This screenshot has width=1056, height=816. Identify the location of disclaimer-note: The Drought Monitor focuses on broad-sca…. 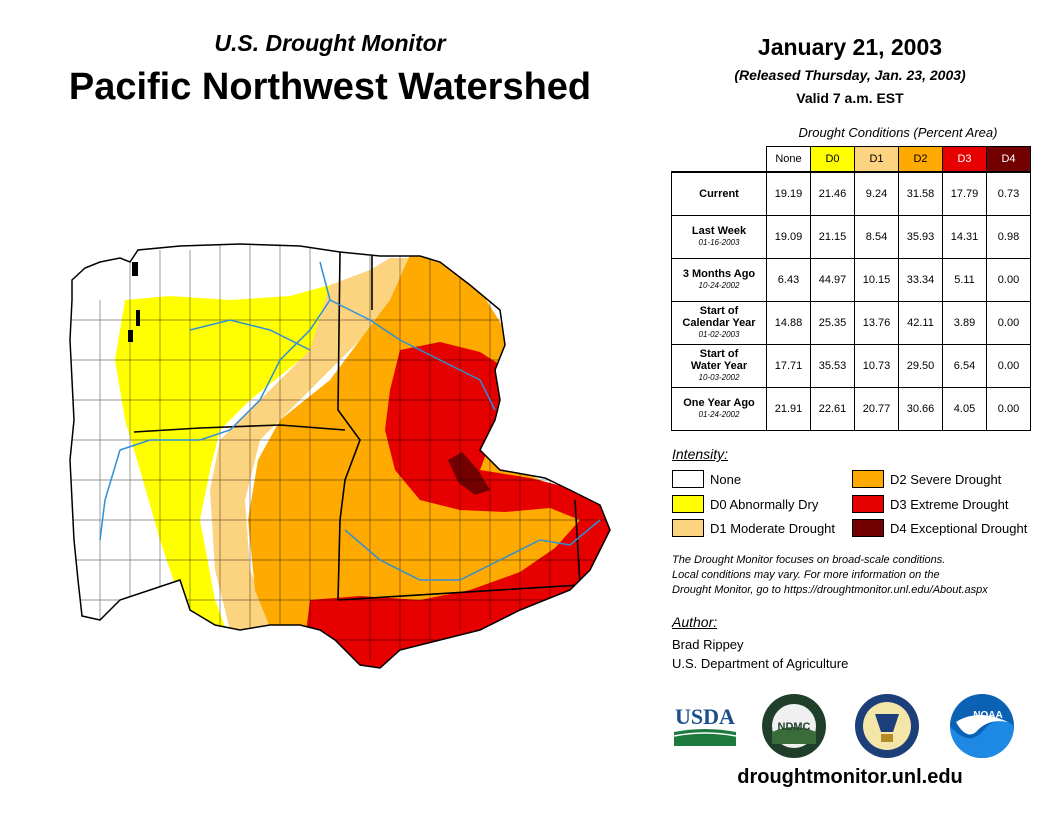
(857, 575).